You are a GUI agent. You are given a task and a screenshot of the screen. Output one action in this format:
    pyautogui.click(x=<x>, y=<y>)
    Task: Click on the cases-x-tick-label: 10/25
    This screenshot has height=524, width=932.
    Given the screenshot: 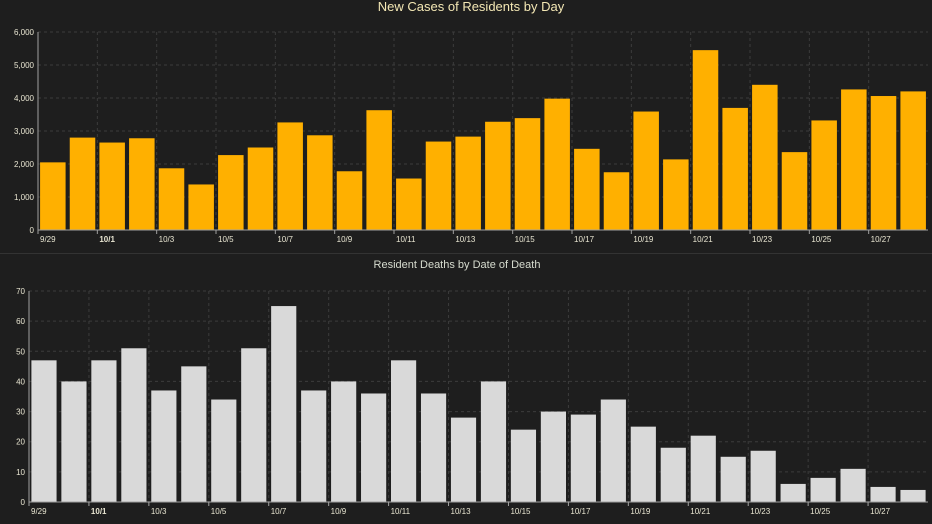 What is the action you would take?
    pyautogui.click(x=821, y=239)
    